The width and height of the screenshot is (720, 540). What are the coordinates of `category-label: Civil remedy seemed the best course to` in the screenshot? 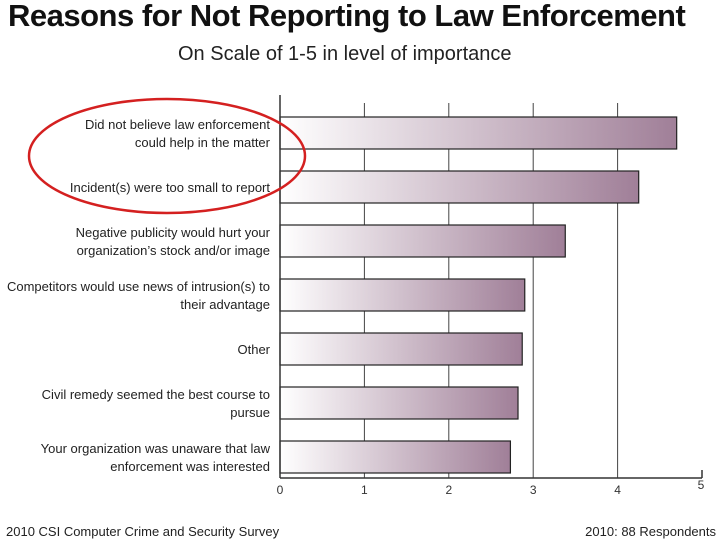 It's located at (156, 394).